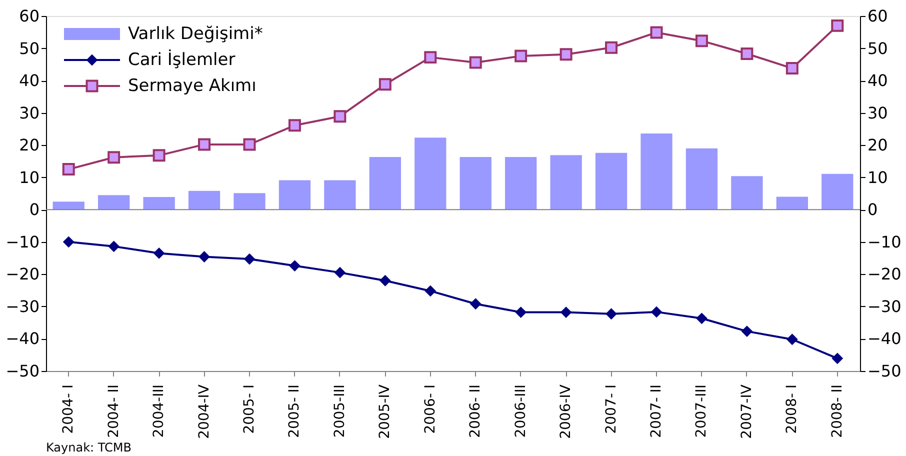  What do you see at coordinates (23, 306) in the screenshot?
I see `y-tick-label: −30` at bounding box center [23, 306].